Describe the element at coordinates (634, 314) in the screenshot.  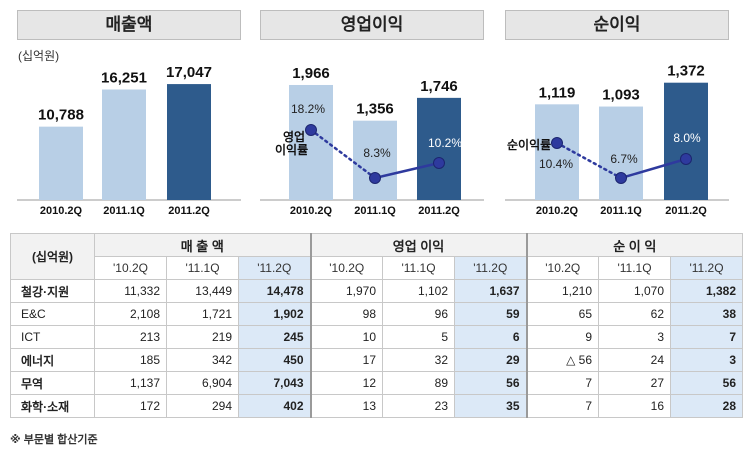
I see `table-cell: 62` at that location.